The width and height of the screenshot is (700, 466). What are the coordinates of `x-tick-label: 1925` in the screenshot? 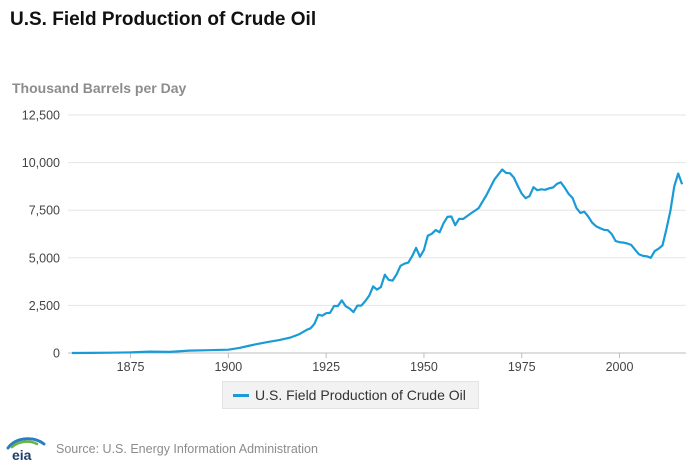 It's located at (326, 367).